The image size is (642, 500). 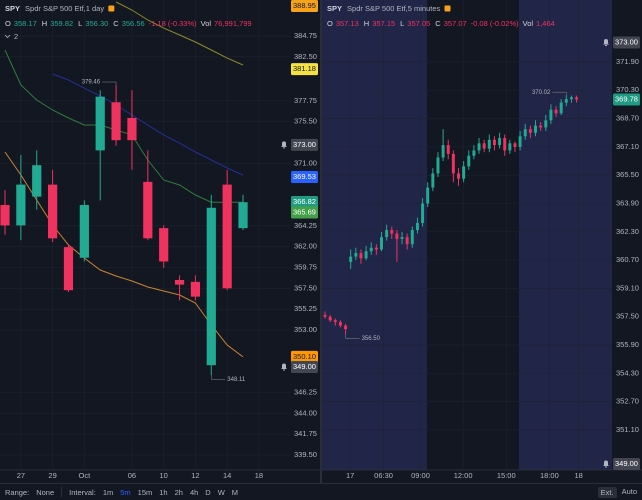 What do you see at coordinates (25, 23) in the screenshot?
I see `stat-value: 358.17` at bounding box center [25, 23].